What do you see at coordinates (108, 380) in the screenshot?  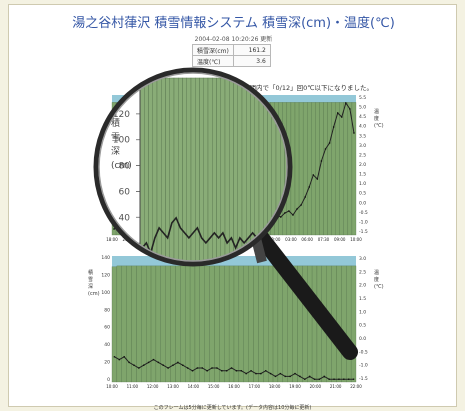 I see `left-tick-label: 0` at bounding box center [108, 380].